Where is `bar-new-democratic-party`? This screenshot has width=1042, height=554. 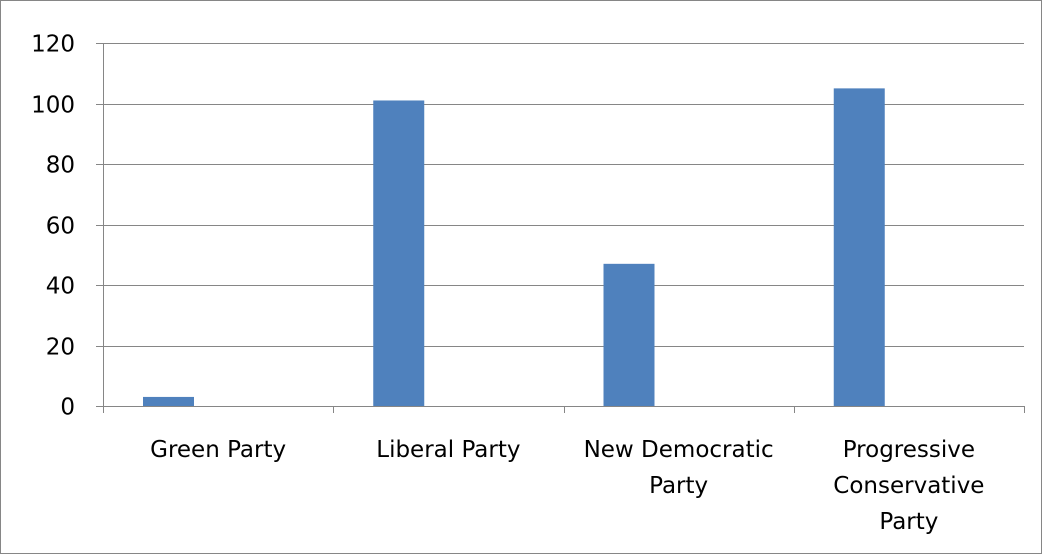
bar-new-democratic-party is located at coordinates (629, 334).